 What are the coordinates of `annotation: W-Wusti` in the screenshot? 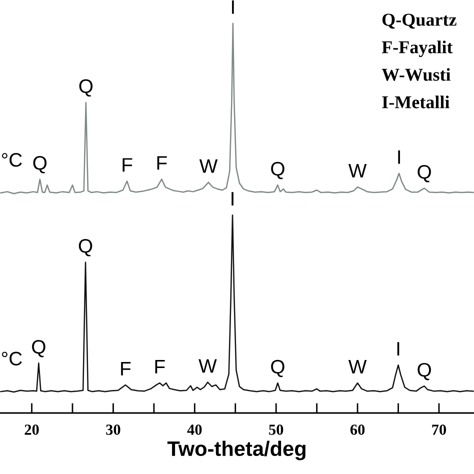 It's located at (416, 74).